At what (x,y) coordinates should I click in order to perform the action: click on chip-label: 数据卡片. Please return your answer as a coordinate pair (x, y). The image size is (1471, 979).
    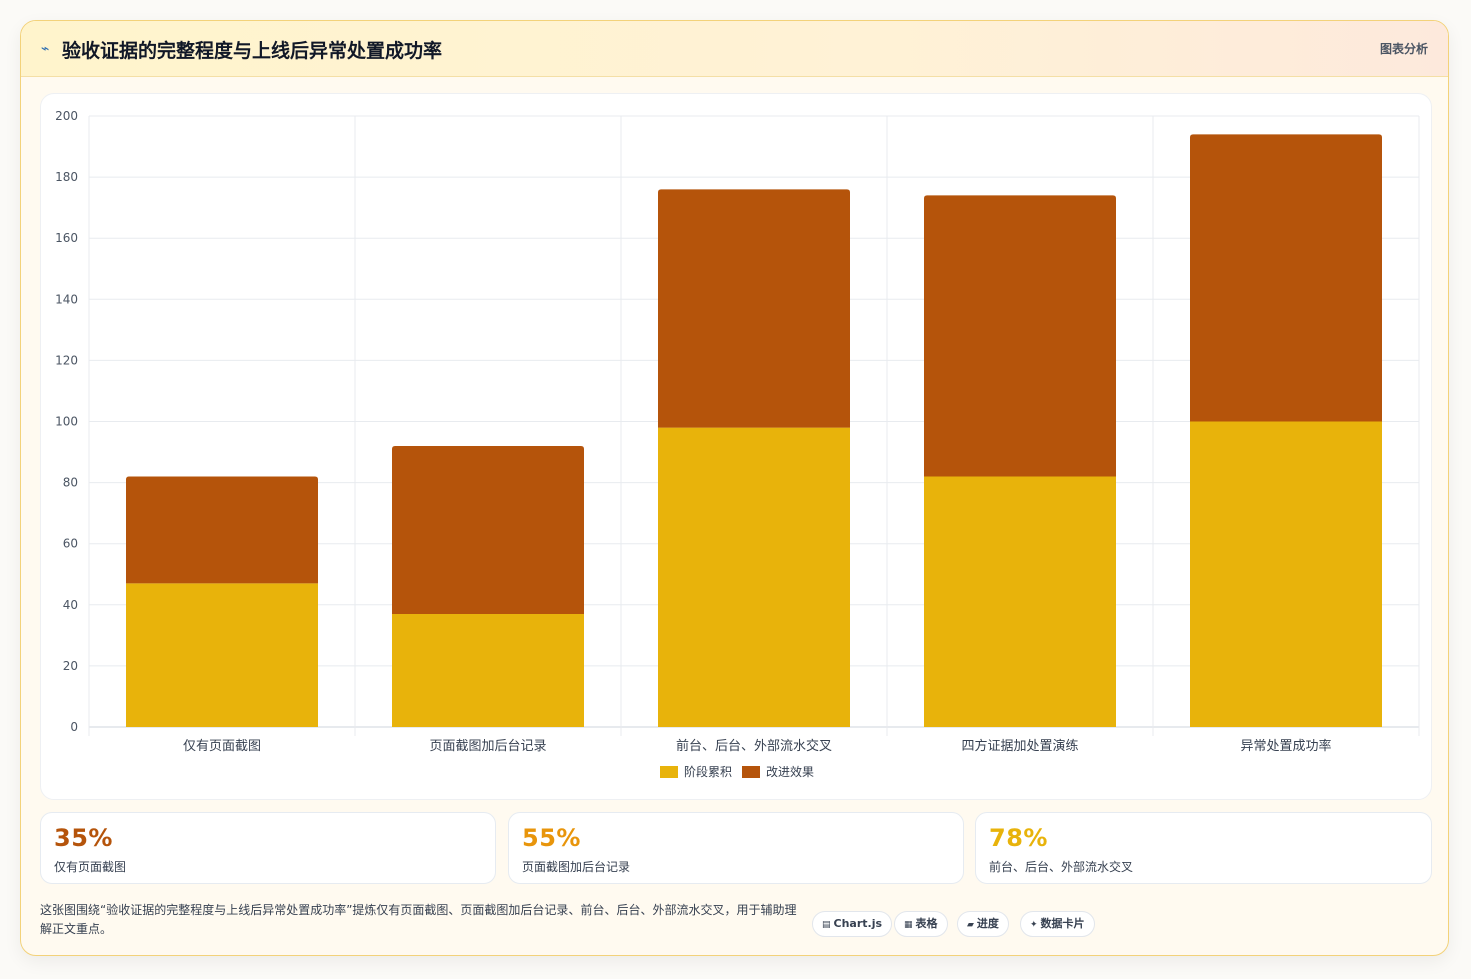
    Looking at the image, I should click on (1062, 923).